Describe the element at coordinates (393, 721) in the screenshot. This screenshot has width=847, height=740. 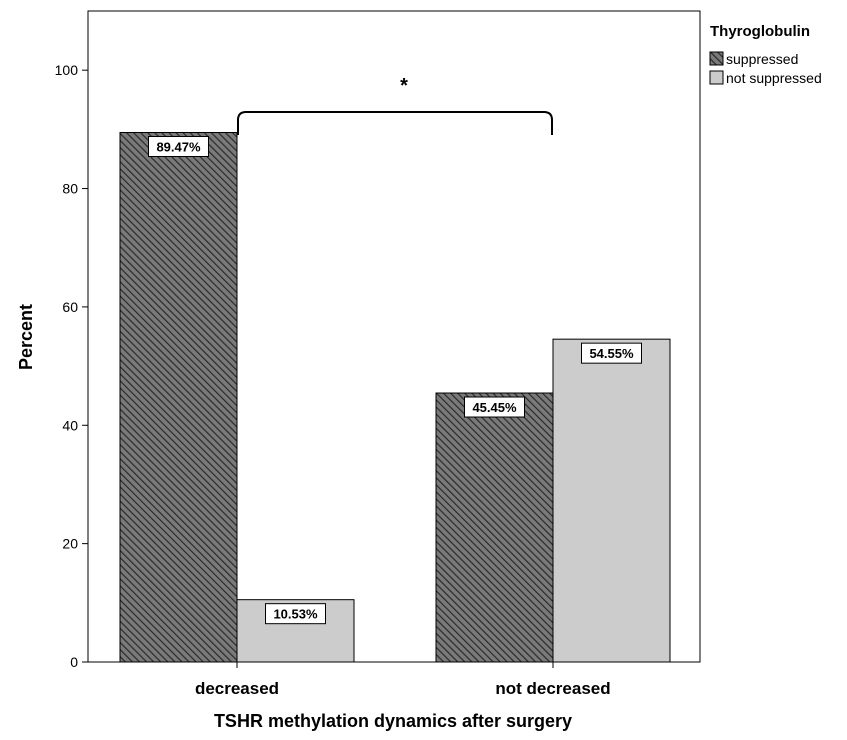
I see `x-axis-title: TSHR methylation dynamics after surgery` at that location.